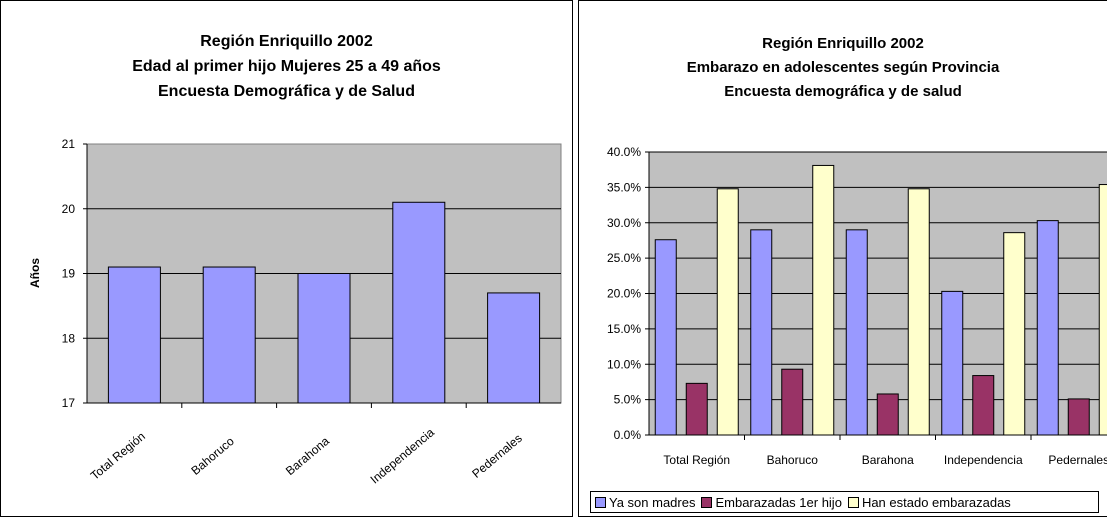 This screenshot has width=1107, height=518. I want to click on bar-independencia, so click(419, 302).